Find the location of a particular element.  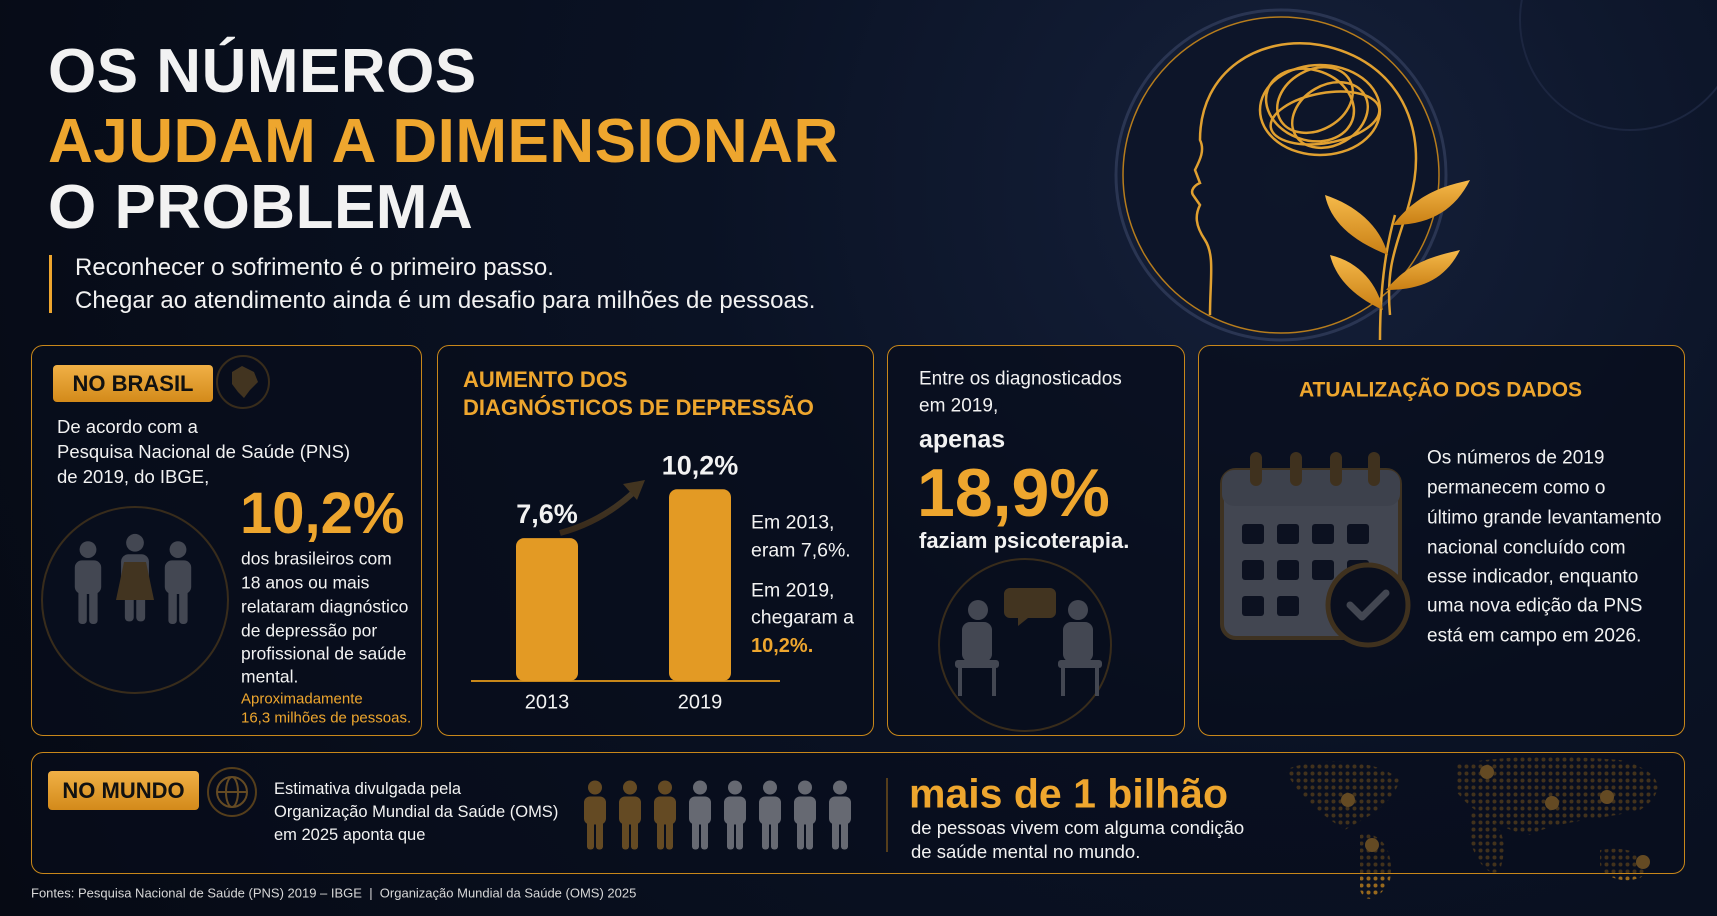

text-line: 18 anos ou mais is located at coordinates (305, 582).